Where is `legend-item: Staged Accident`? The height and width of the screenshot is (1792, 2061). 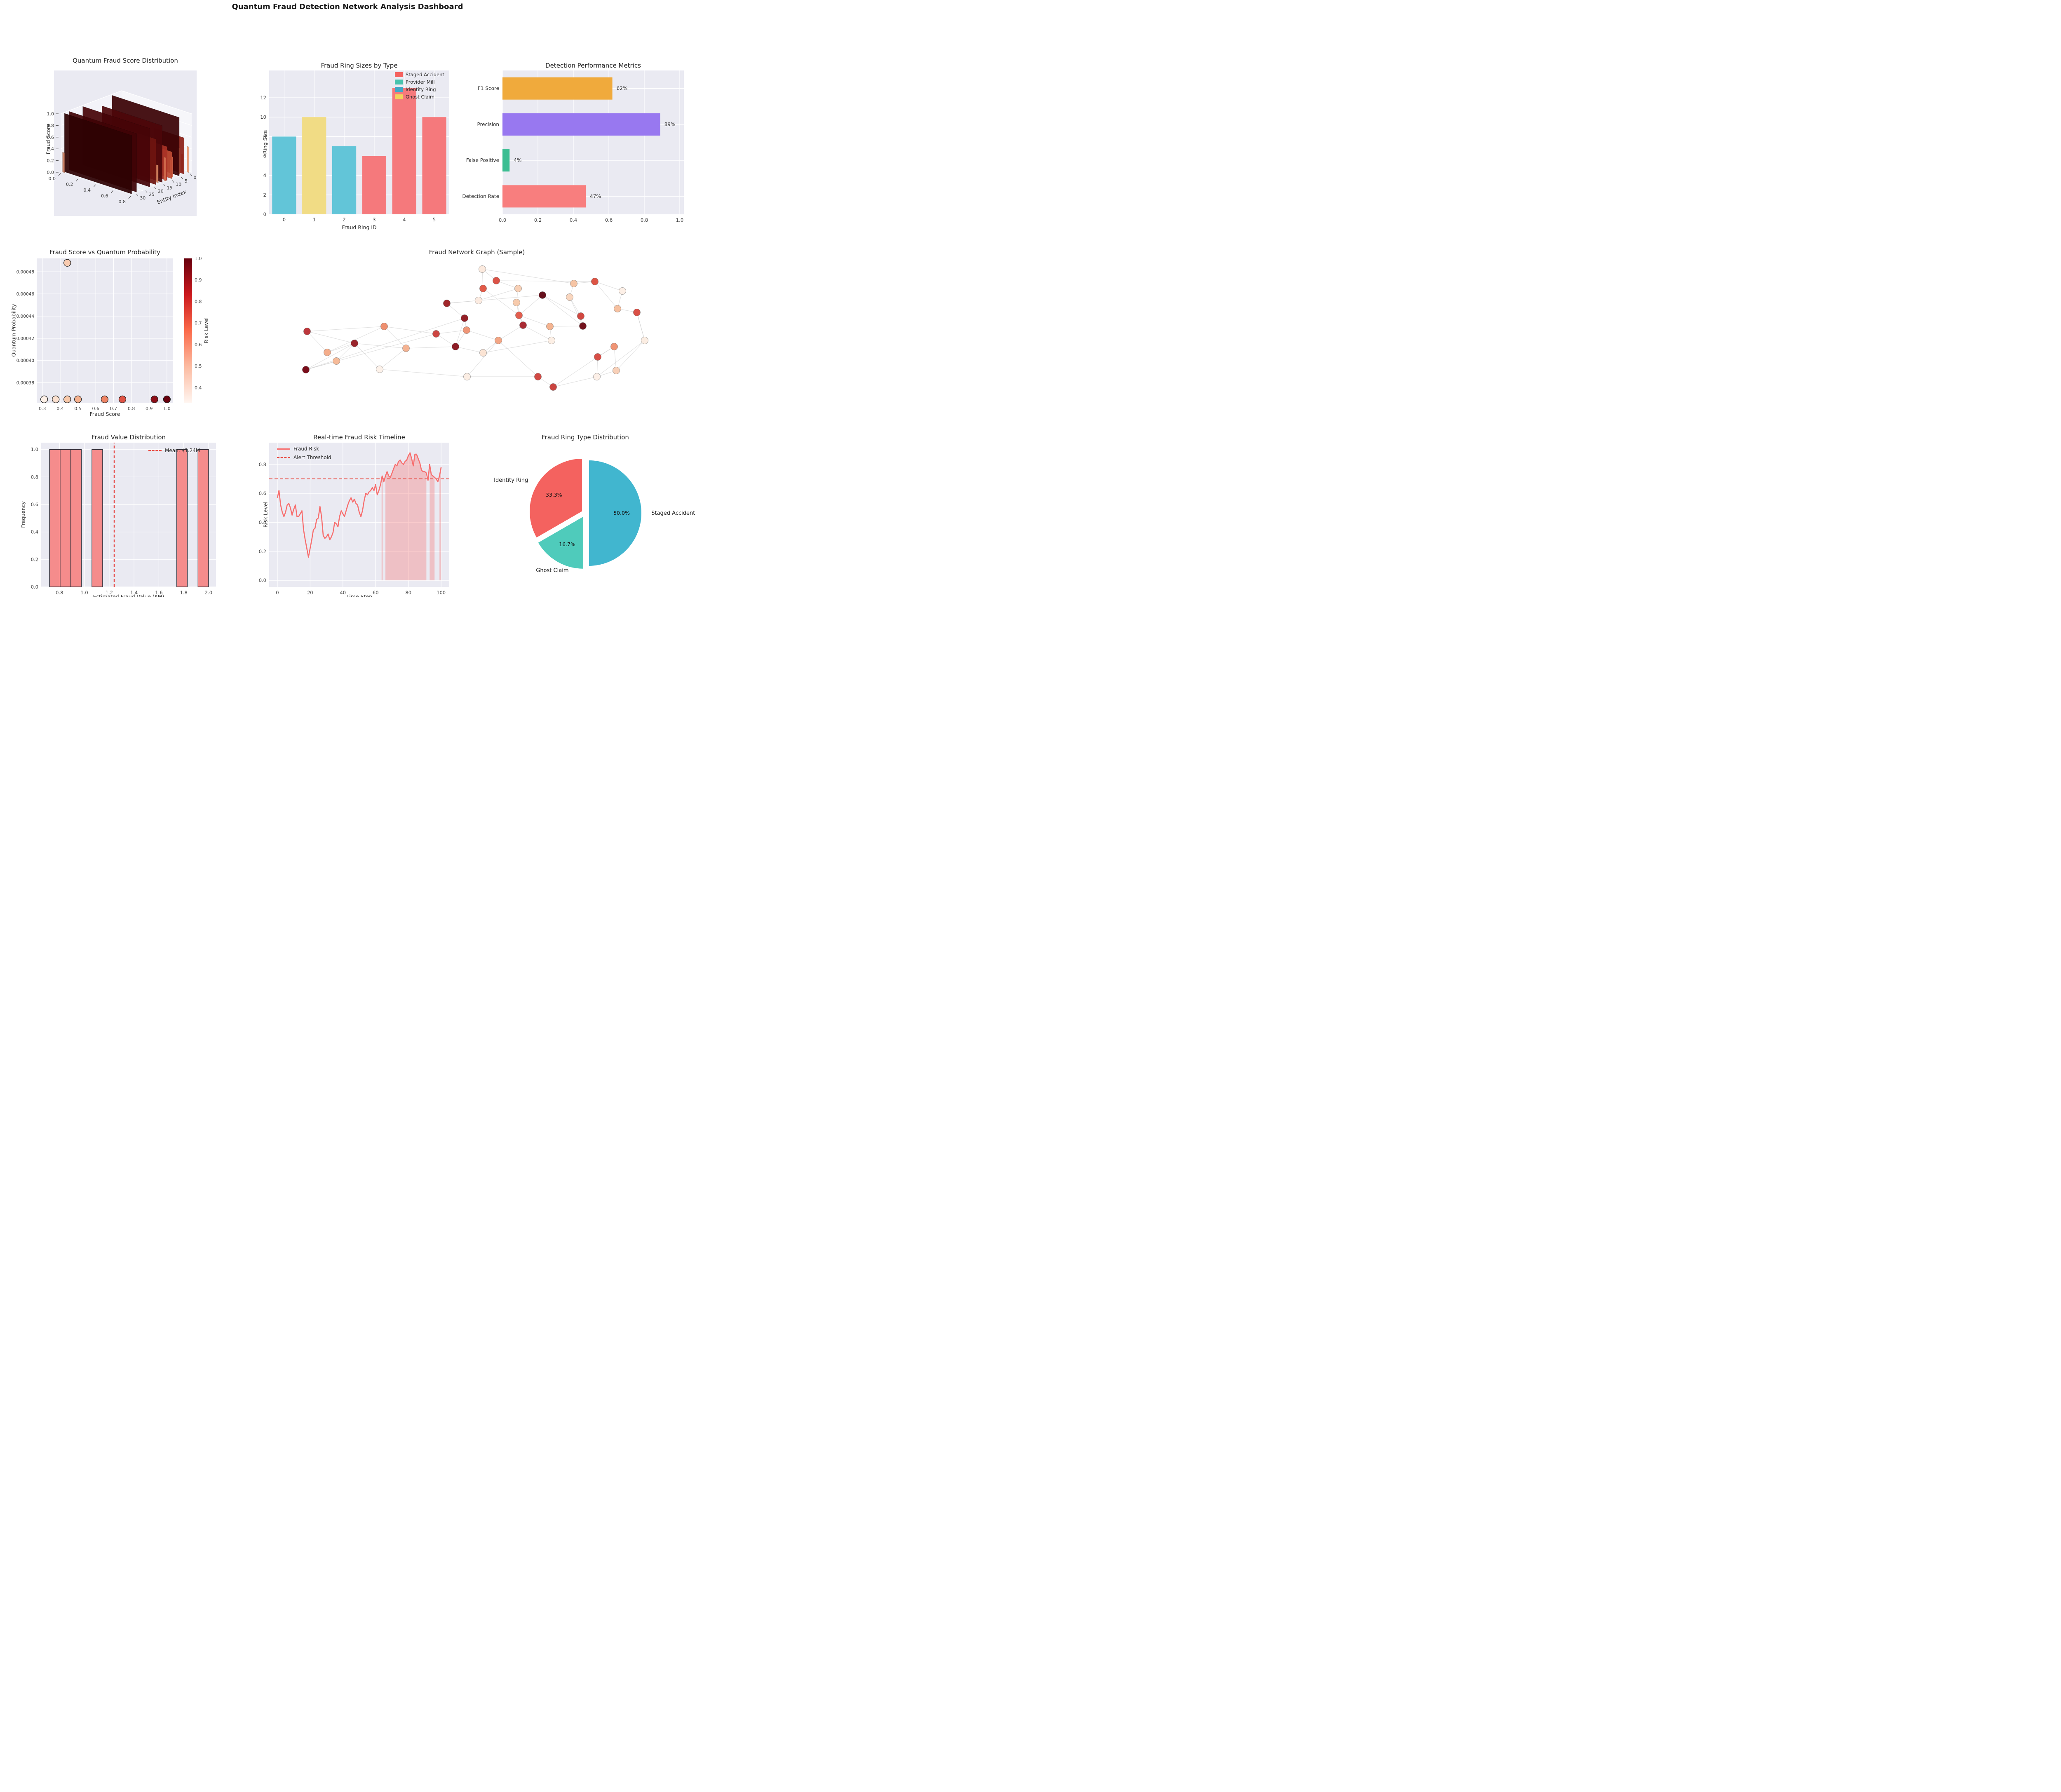
legend-item: Staged Accident is located at coordinates (419, 74).